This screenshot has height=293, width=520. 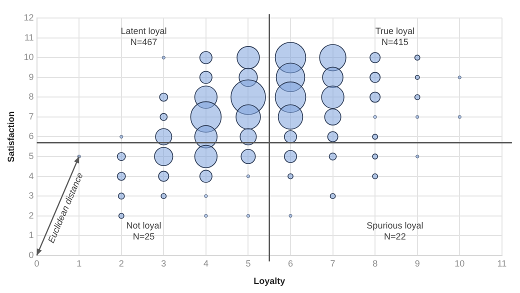 I want to click on x-tick-label: 9, so click(x=417, y=263).